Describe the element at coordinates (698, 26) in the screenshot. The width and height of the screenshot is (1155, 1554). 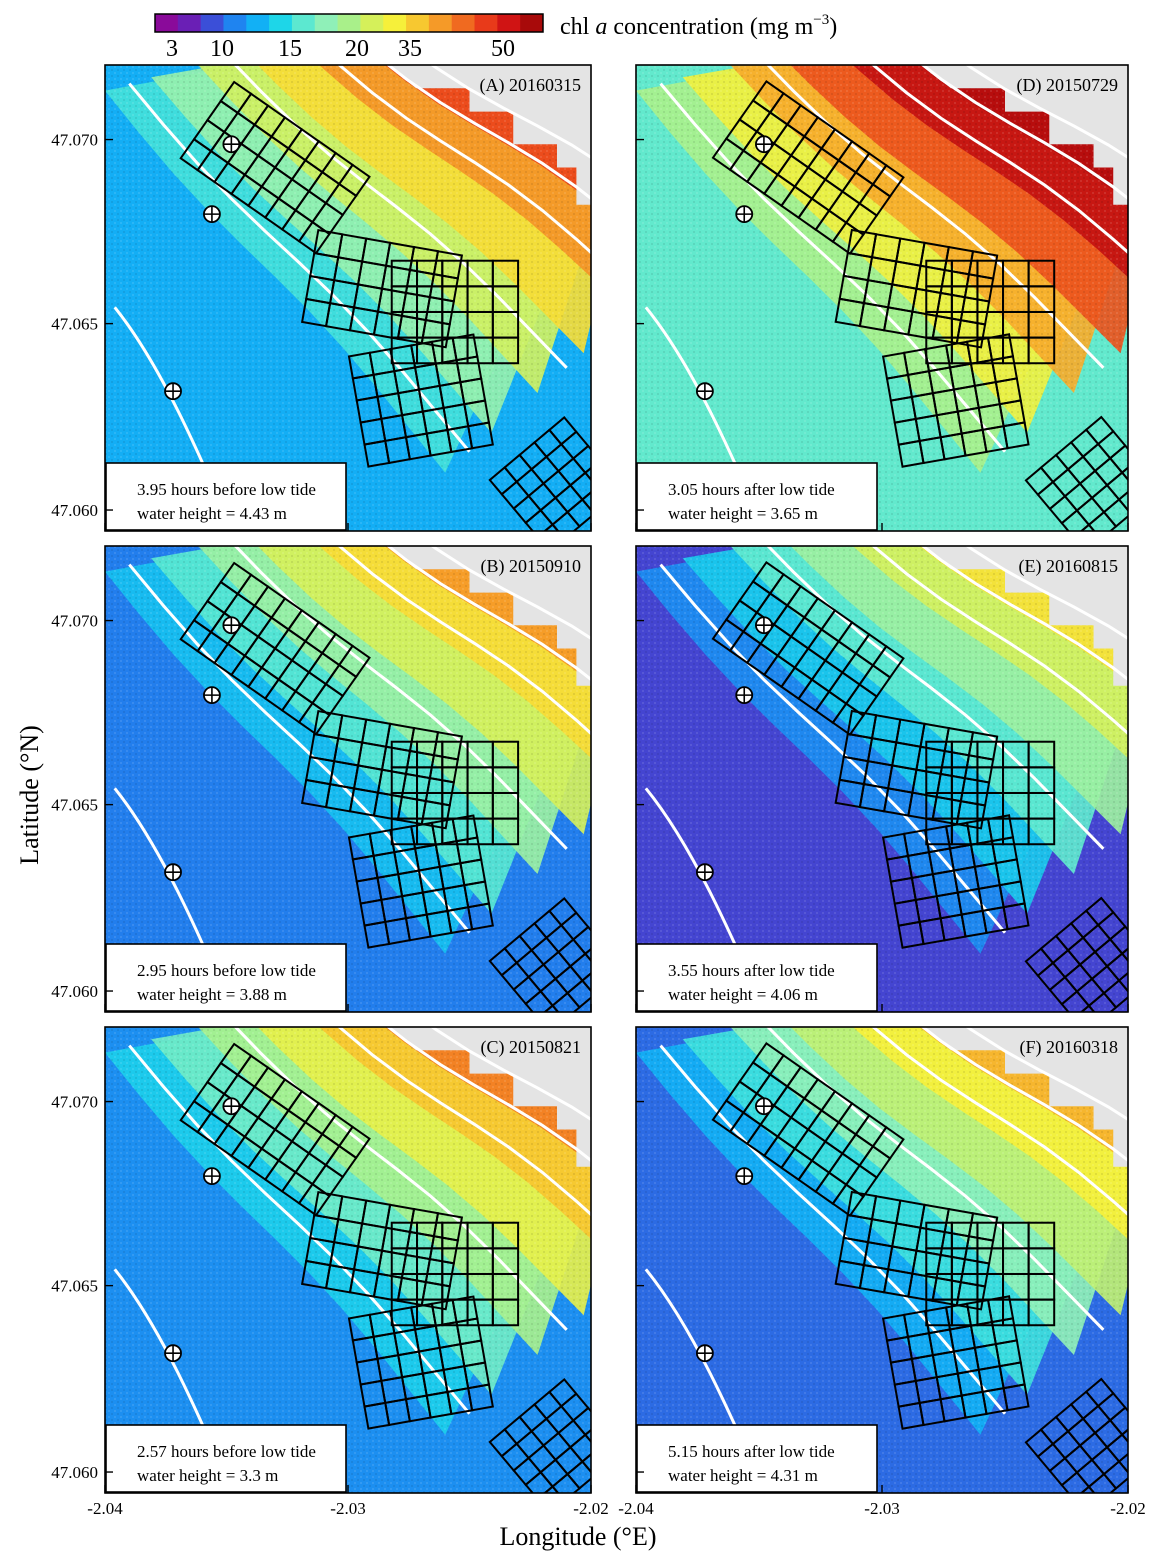
I see `colorbar-label: chl a concentration (mg m−3)` at that location.